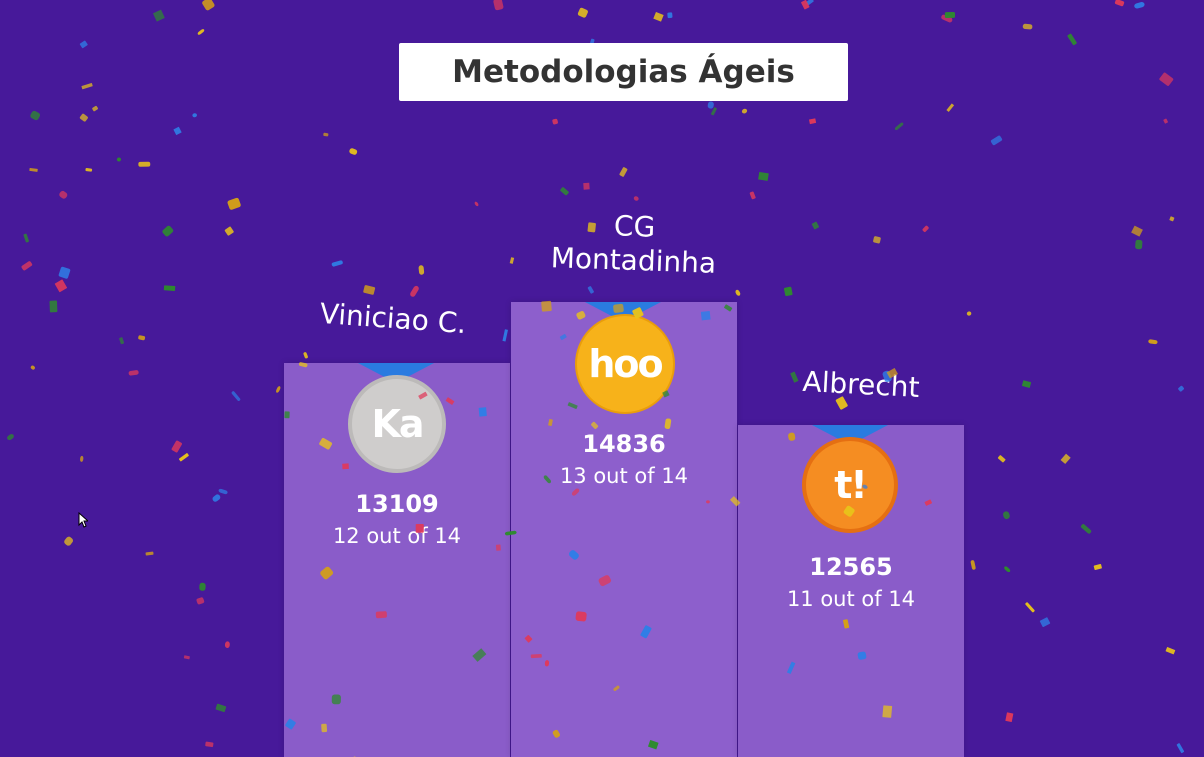 This screenshot has width=1204, height=757. Describe the element at coordinates (397, 536) in the screenshot. I see `second-place-correct-count: 12 out of 14` at that location.